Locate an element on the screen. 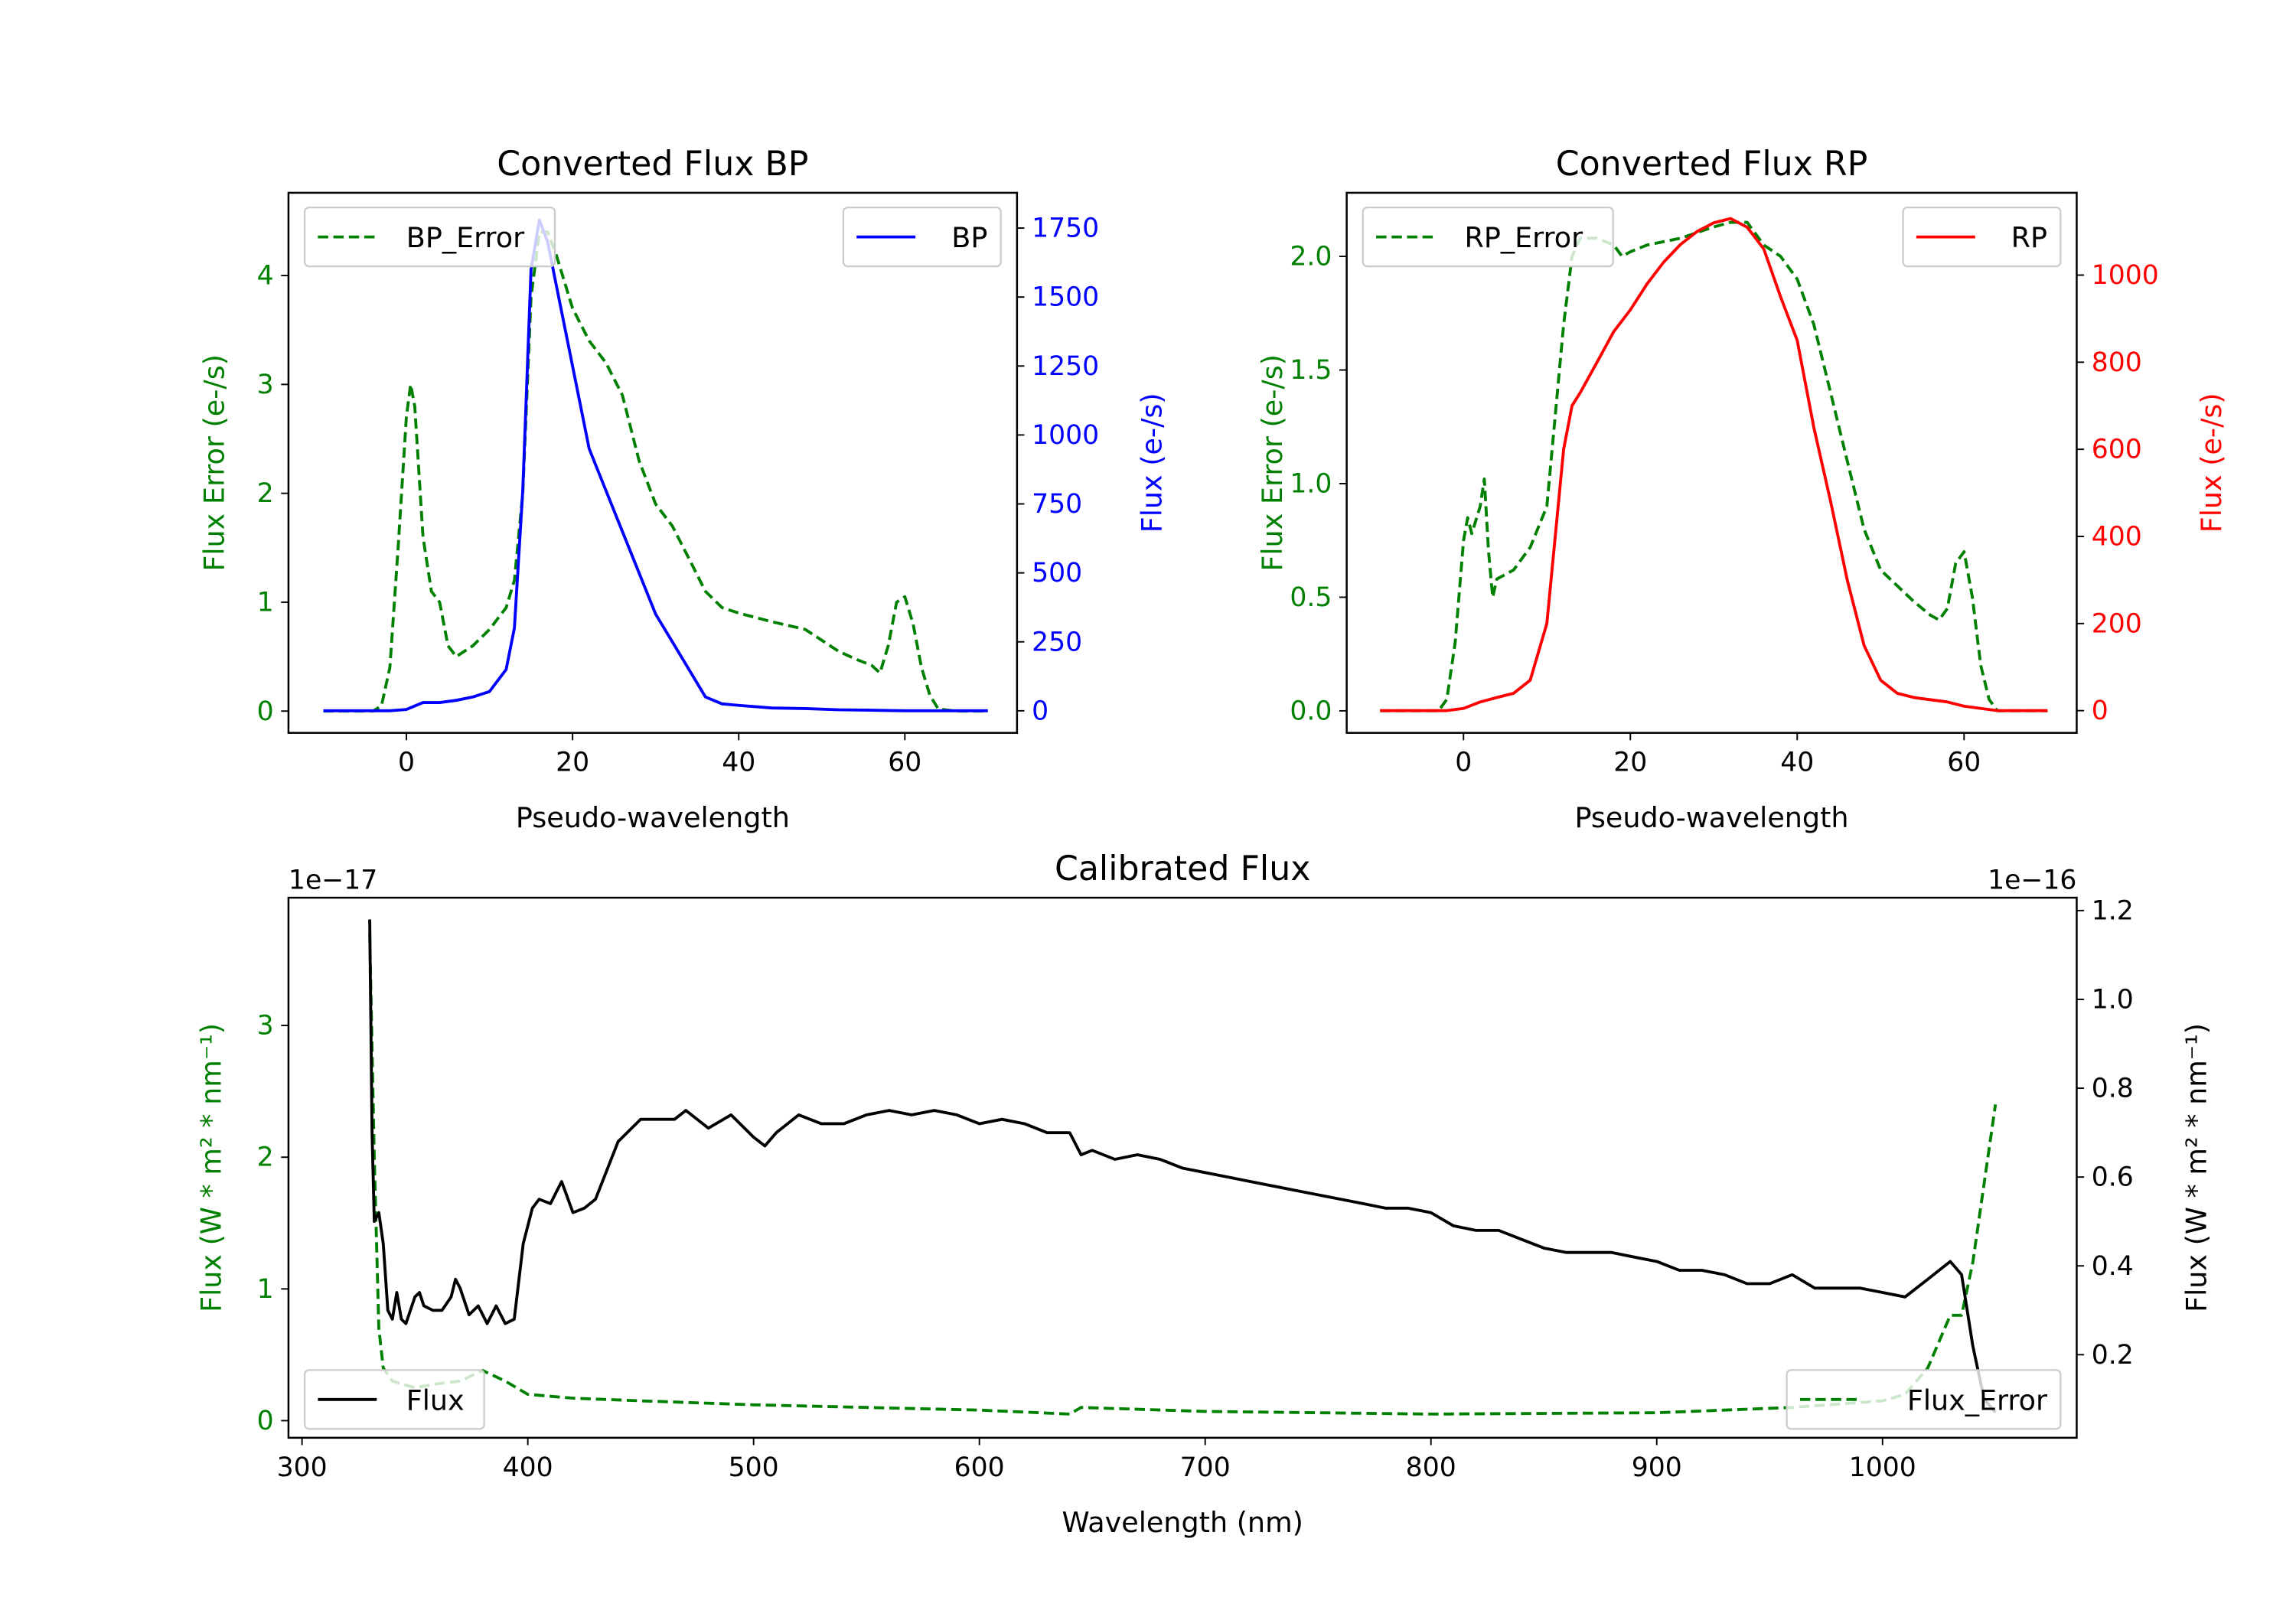 This screenshot has height=1607, width=2296. y-right-tick-label: 1.2 is located at coordinates (2113, 911).